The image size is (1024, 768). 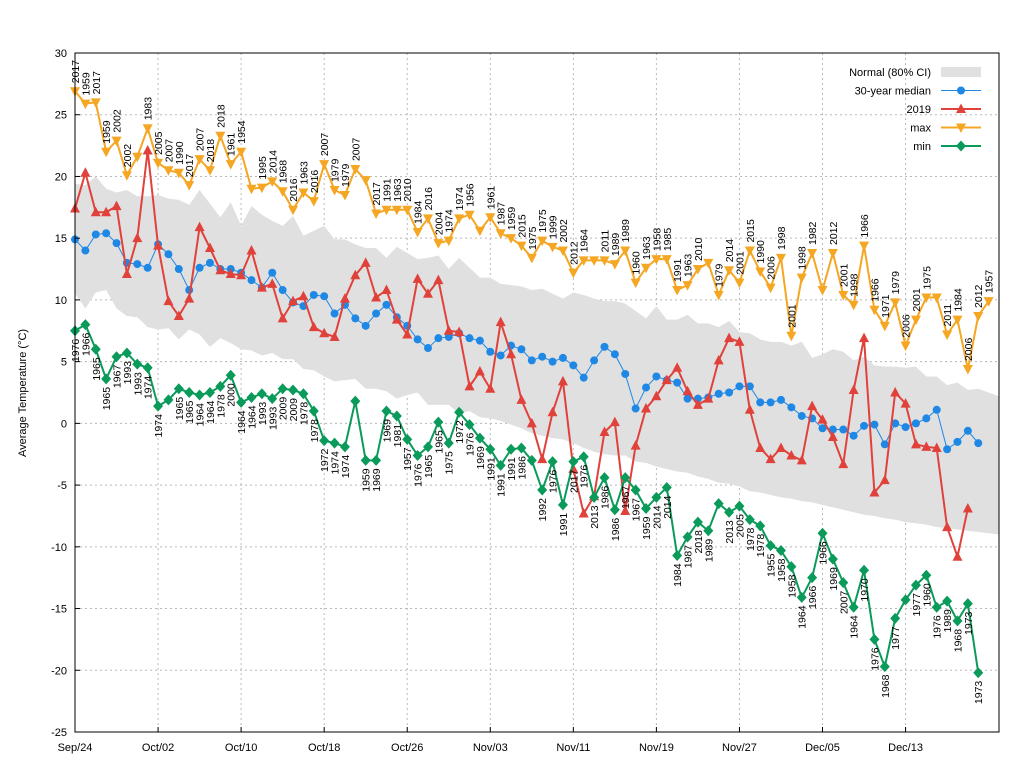 I want to click on max-year-label: 2015, so click(x=751, y=231).